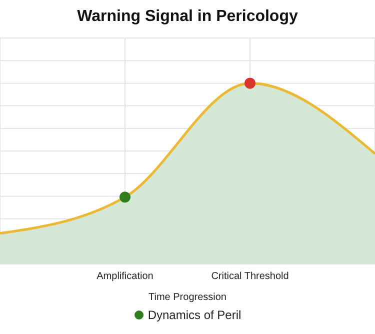  Describe the element at coordinates (187, 297) in the screenshot. I see `x-axis-title: Time Progression` at that location.